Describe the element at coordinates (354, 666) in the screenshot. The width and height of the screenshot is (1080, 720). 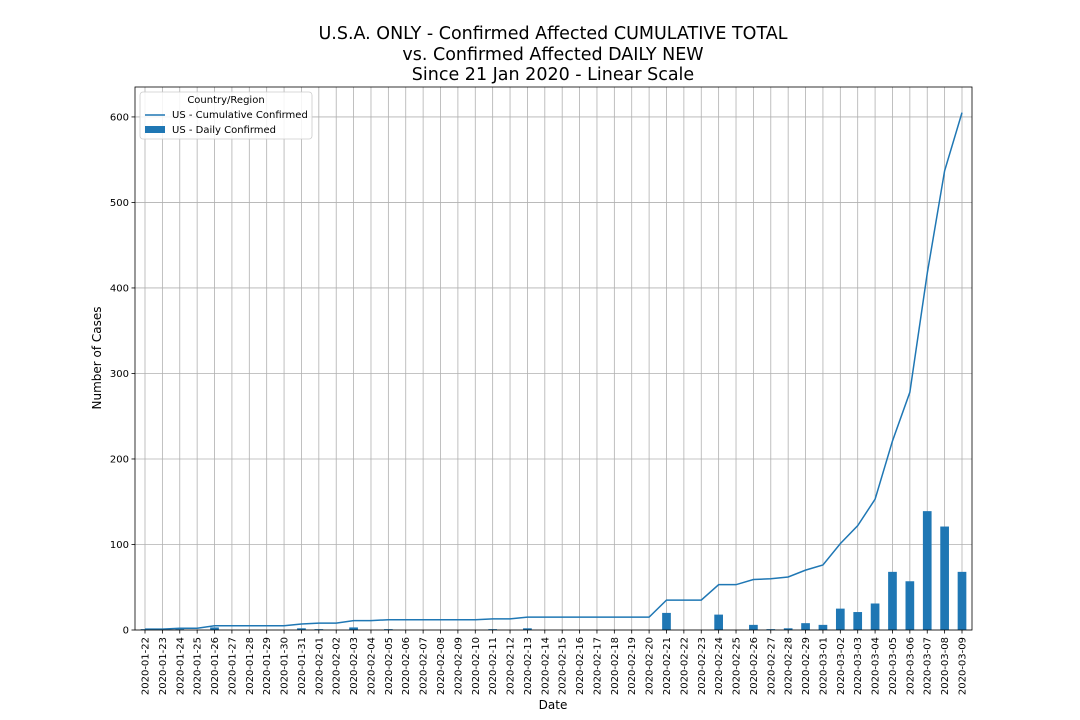
I see `x-tick-label: 2020-02-03` at that location.